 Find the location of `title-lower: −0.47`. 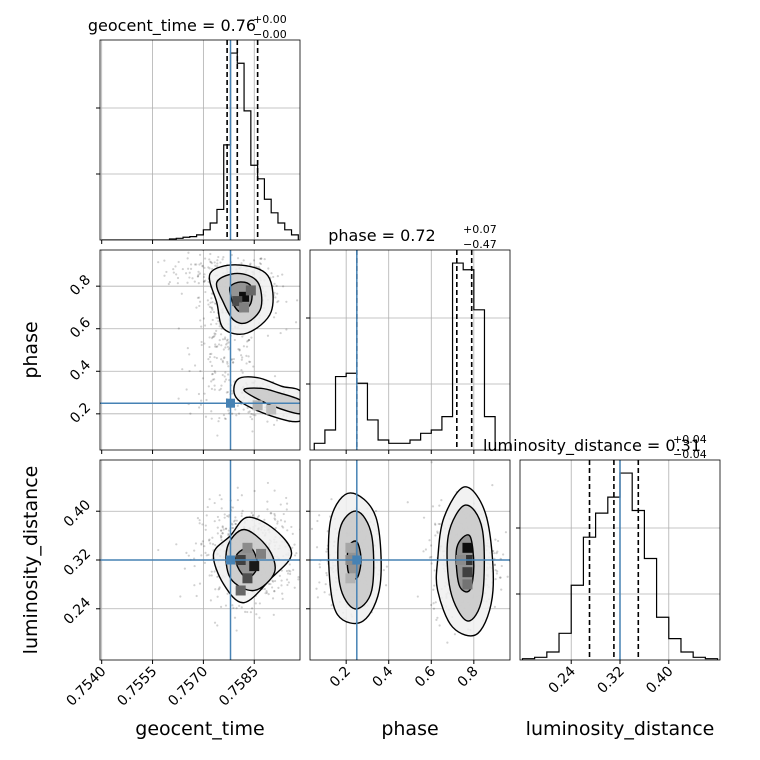

title-lower: −0.47 is located at coordinates (480, 244).